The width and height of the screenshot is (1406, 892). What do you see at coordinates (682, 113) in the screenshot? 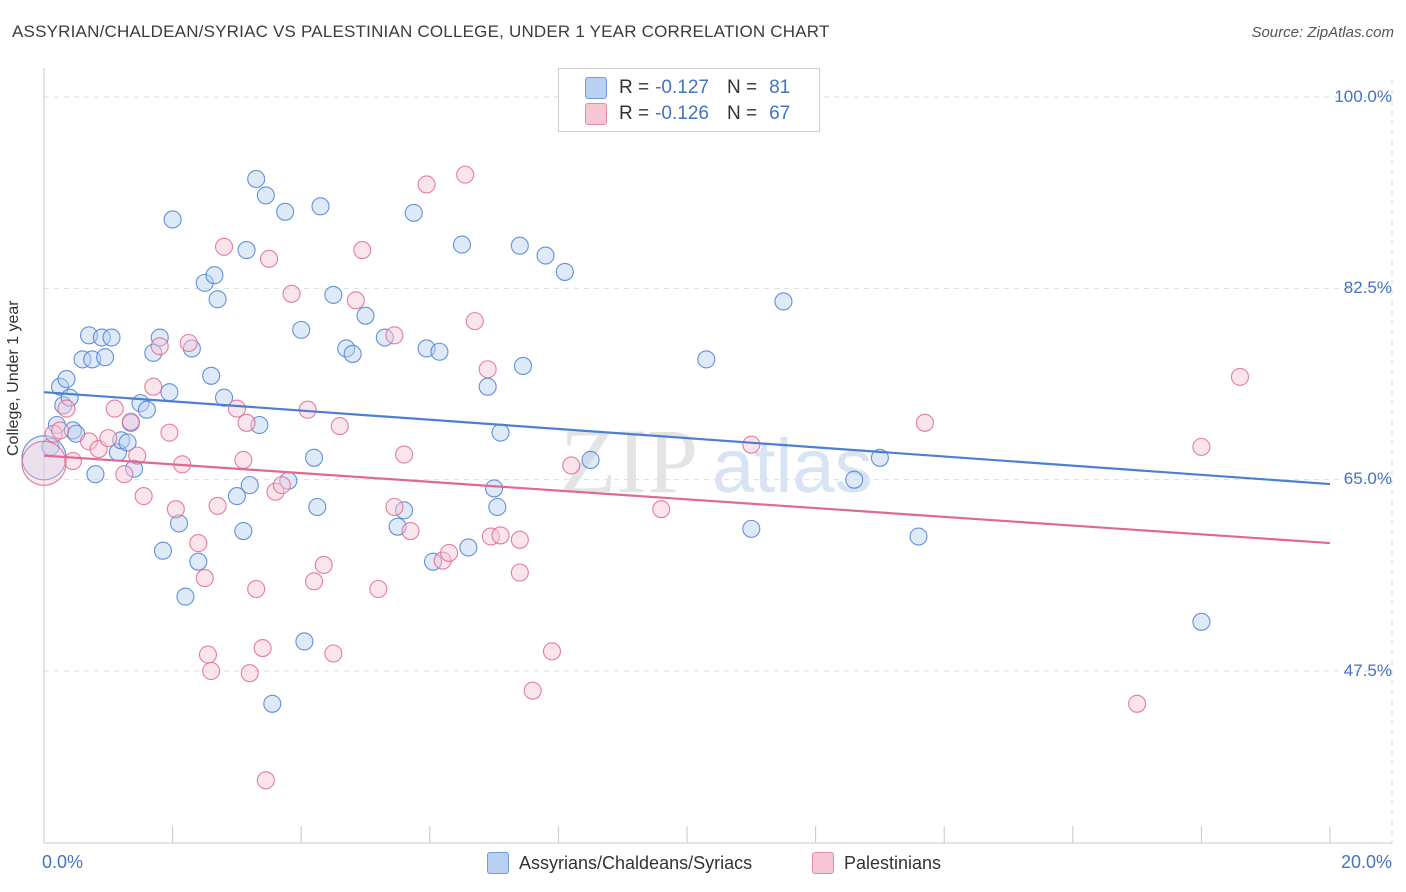
I see `r-value: -0.126` at bounding box center [682, 113].